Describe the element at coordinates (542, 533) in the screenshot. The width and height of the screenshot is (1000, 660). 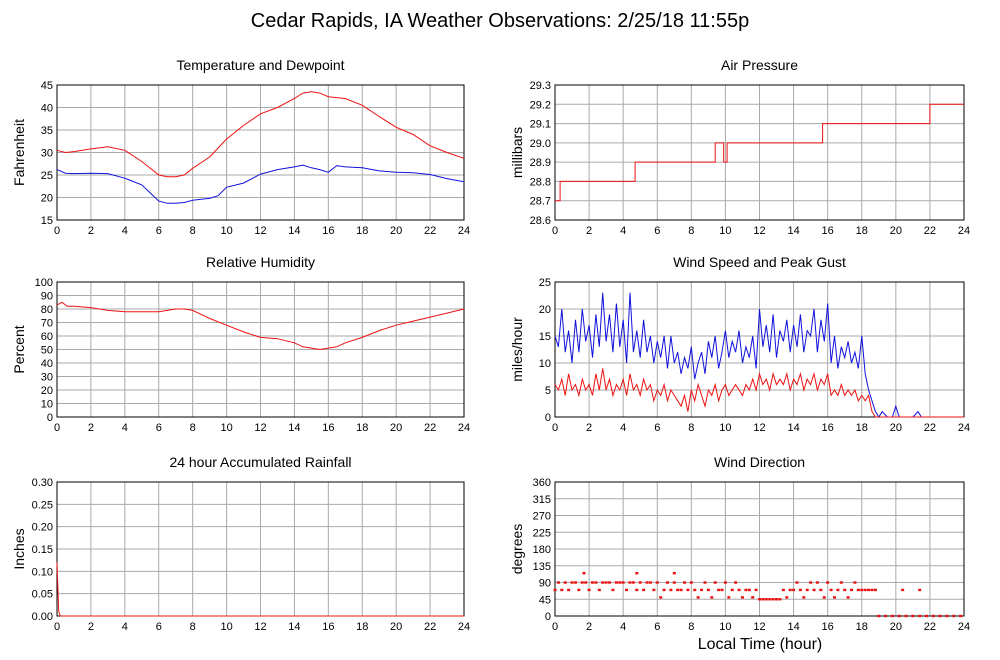
I see `y-tick-label: 225` at that location.